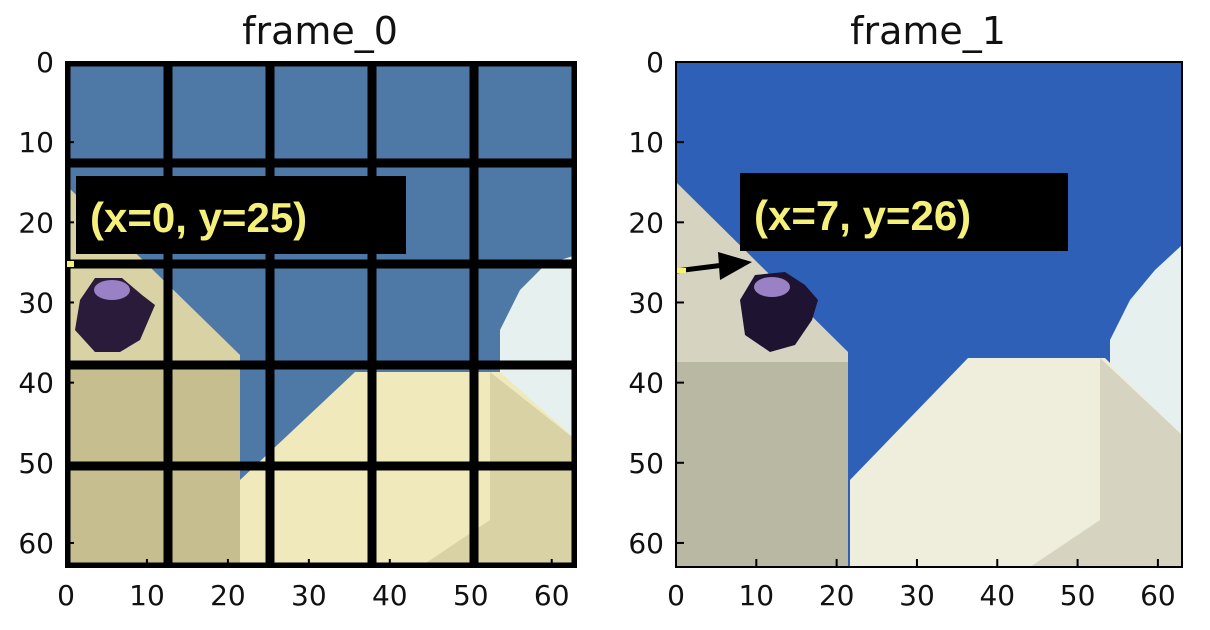 The width and height of the screenshot is (1210, 630). What do you see at coordinates (762, 464) in the screenshot?
I see `lower-ground` at bounding box center [762, 464].